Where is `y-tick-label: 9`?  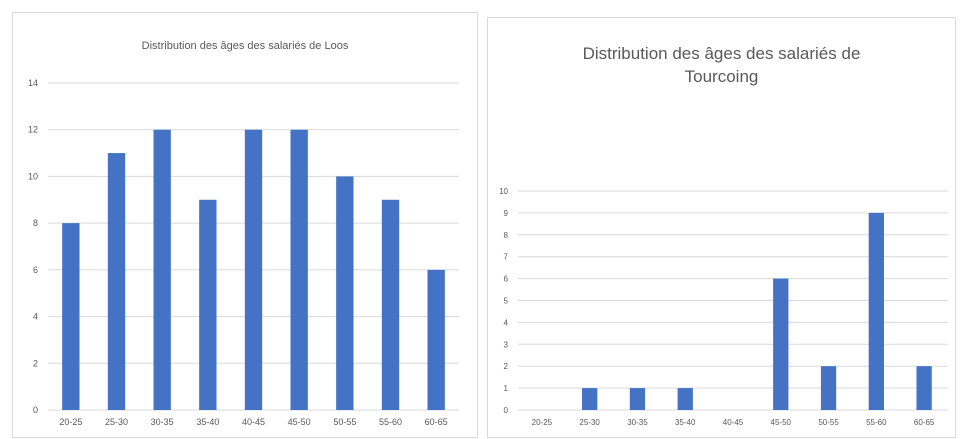 y-tick-label: 9 is located at coordinates (506, 213).